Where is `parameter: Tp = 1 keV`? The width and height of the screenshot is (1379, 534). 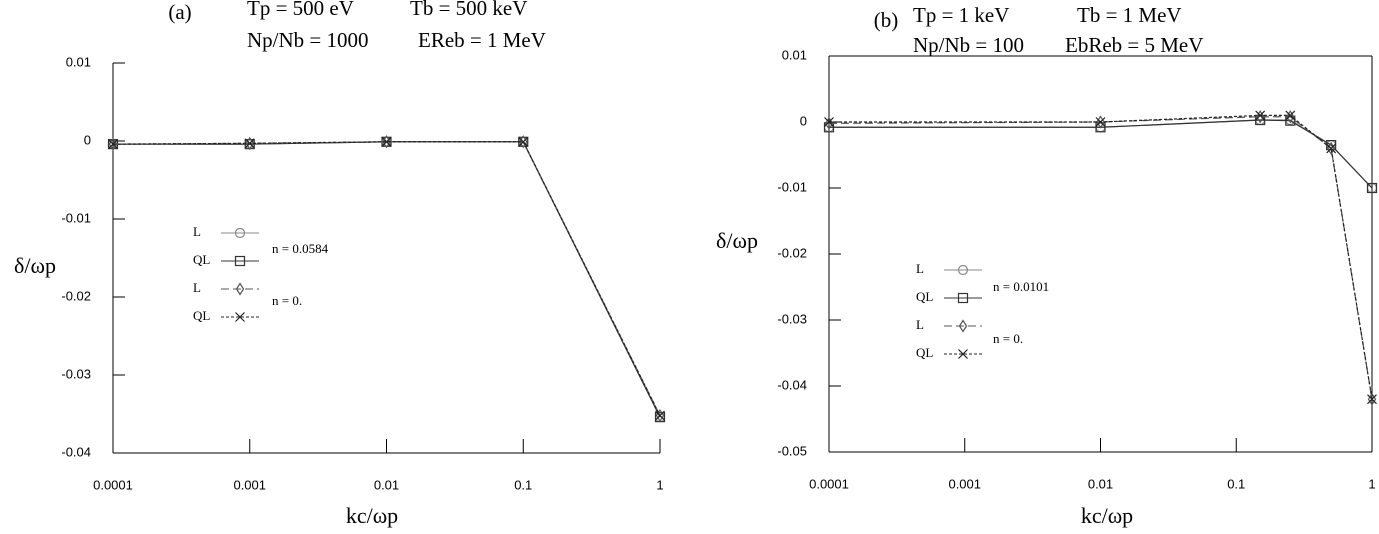 parameter: Tp = 1 keV is located at coordinates (961, 15).